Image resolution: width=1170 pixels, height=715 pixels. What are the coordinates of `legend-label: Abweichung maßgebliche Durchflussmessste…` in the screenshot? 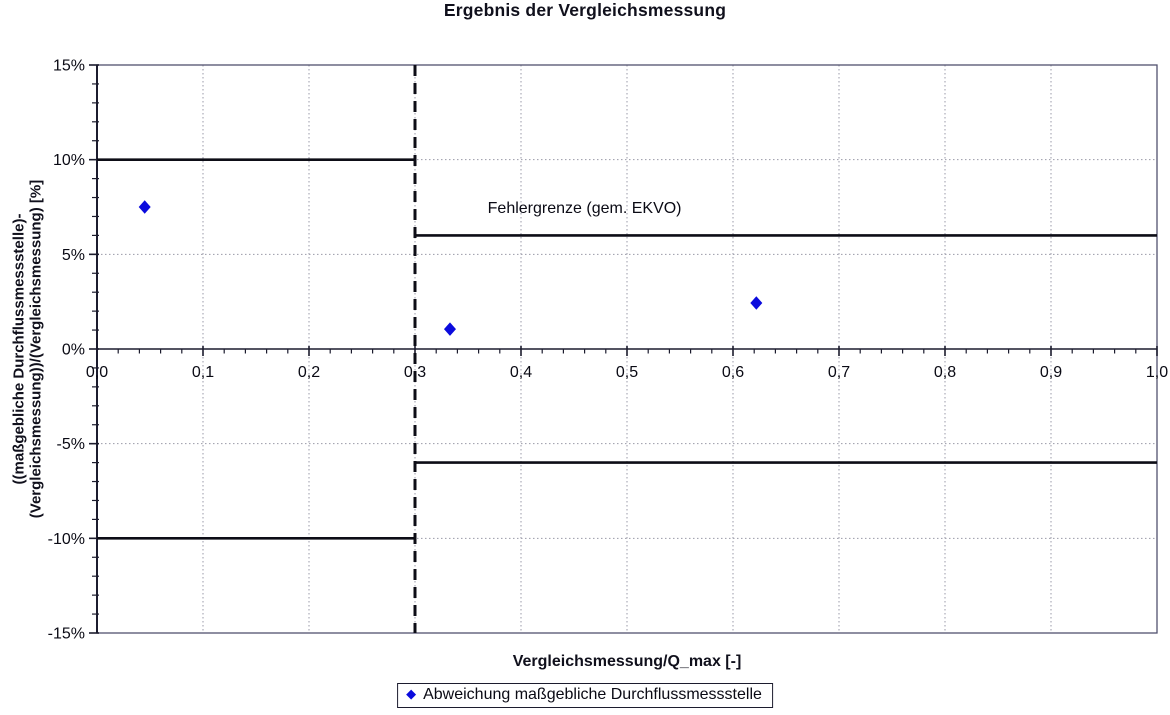 It's located at (592, 694).